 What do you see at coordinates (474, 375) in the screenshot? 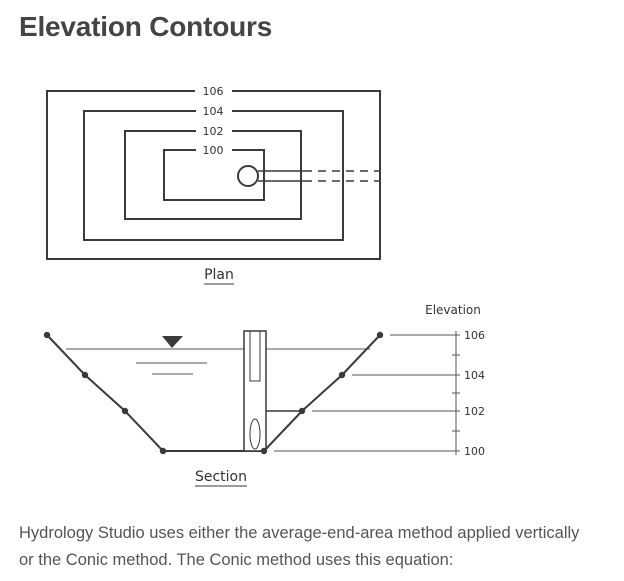
I see `elevation-label-104: 104` at bounding box center [474, 375].